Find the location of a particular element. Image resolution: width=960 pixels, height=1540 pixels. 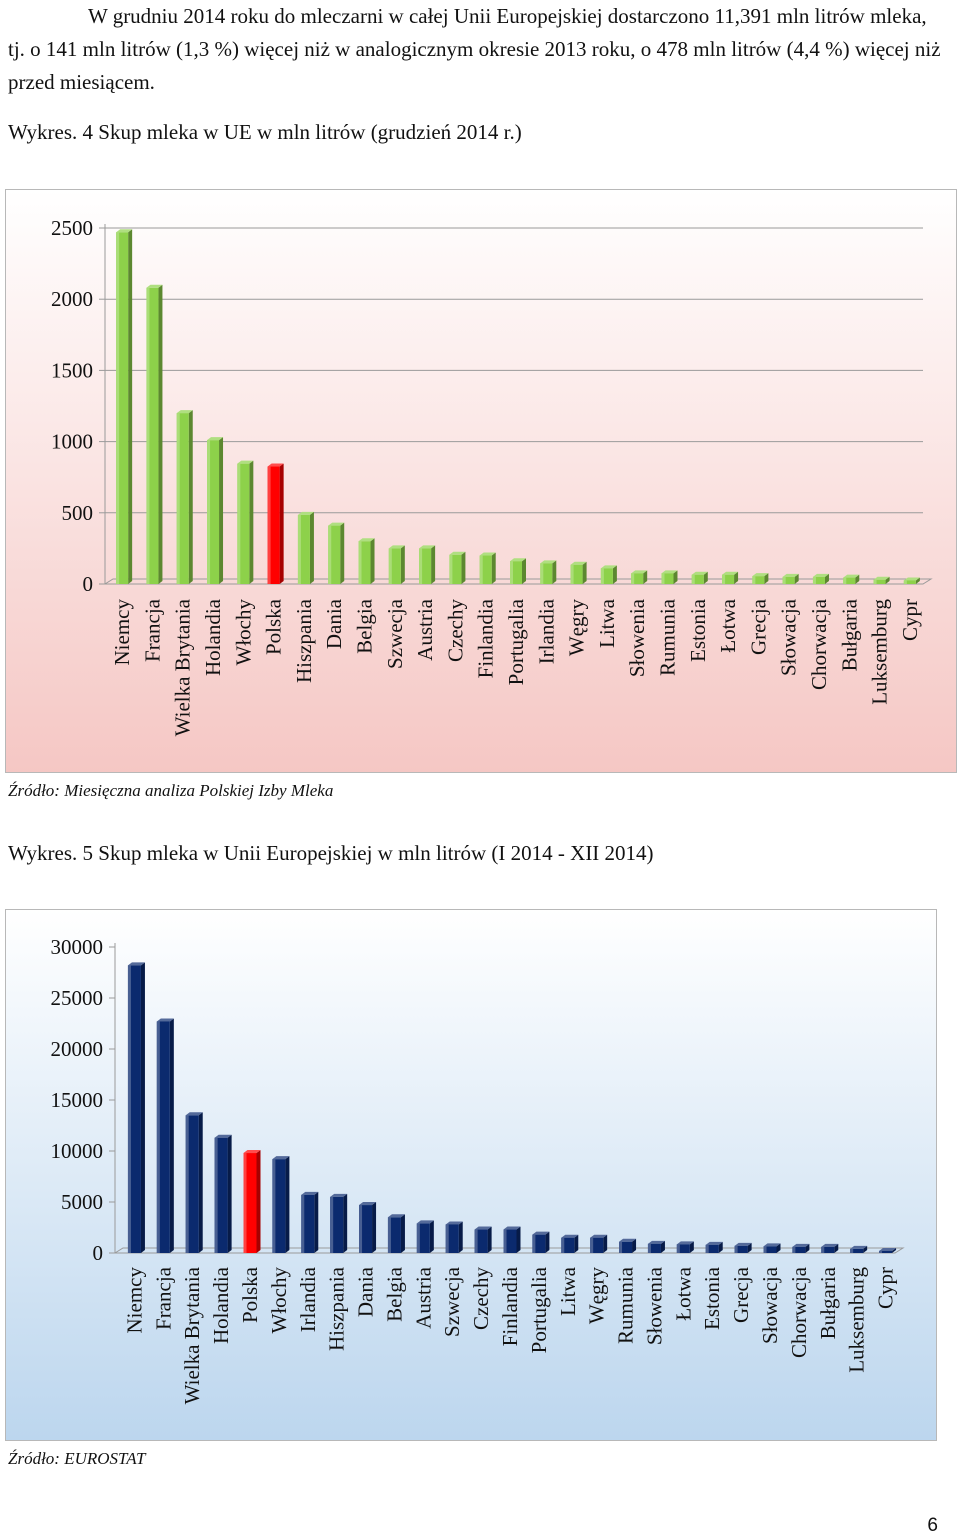

chart2-category-label: Czechy is located at coordinates (481, 1298).